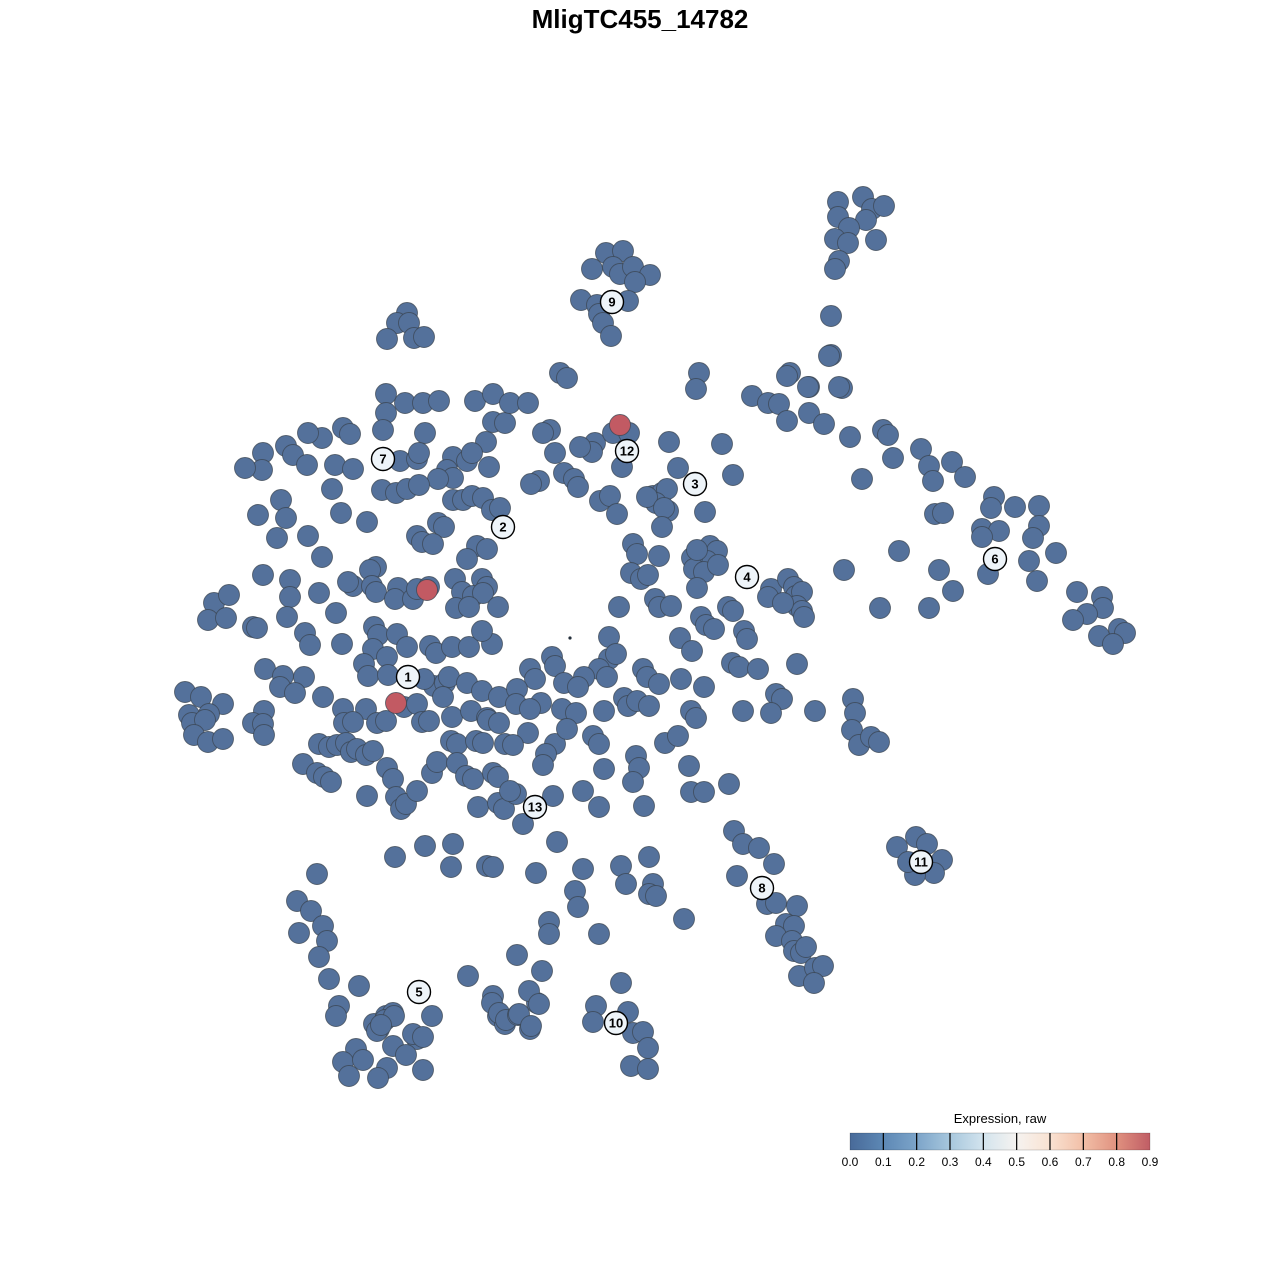 The width and height of the screenshot is (1280, 1280). What do you see at coordinates (916, 1162) in the screenshot?
I see `legend-tick-label: 0.2` at bounding box center [916, 1162].